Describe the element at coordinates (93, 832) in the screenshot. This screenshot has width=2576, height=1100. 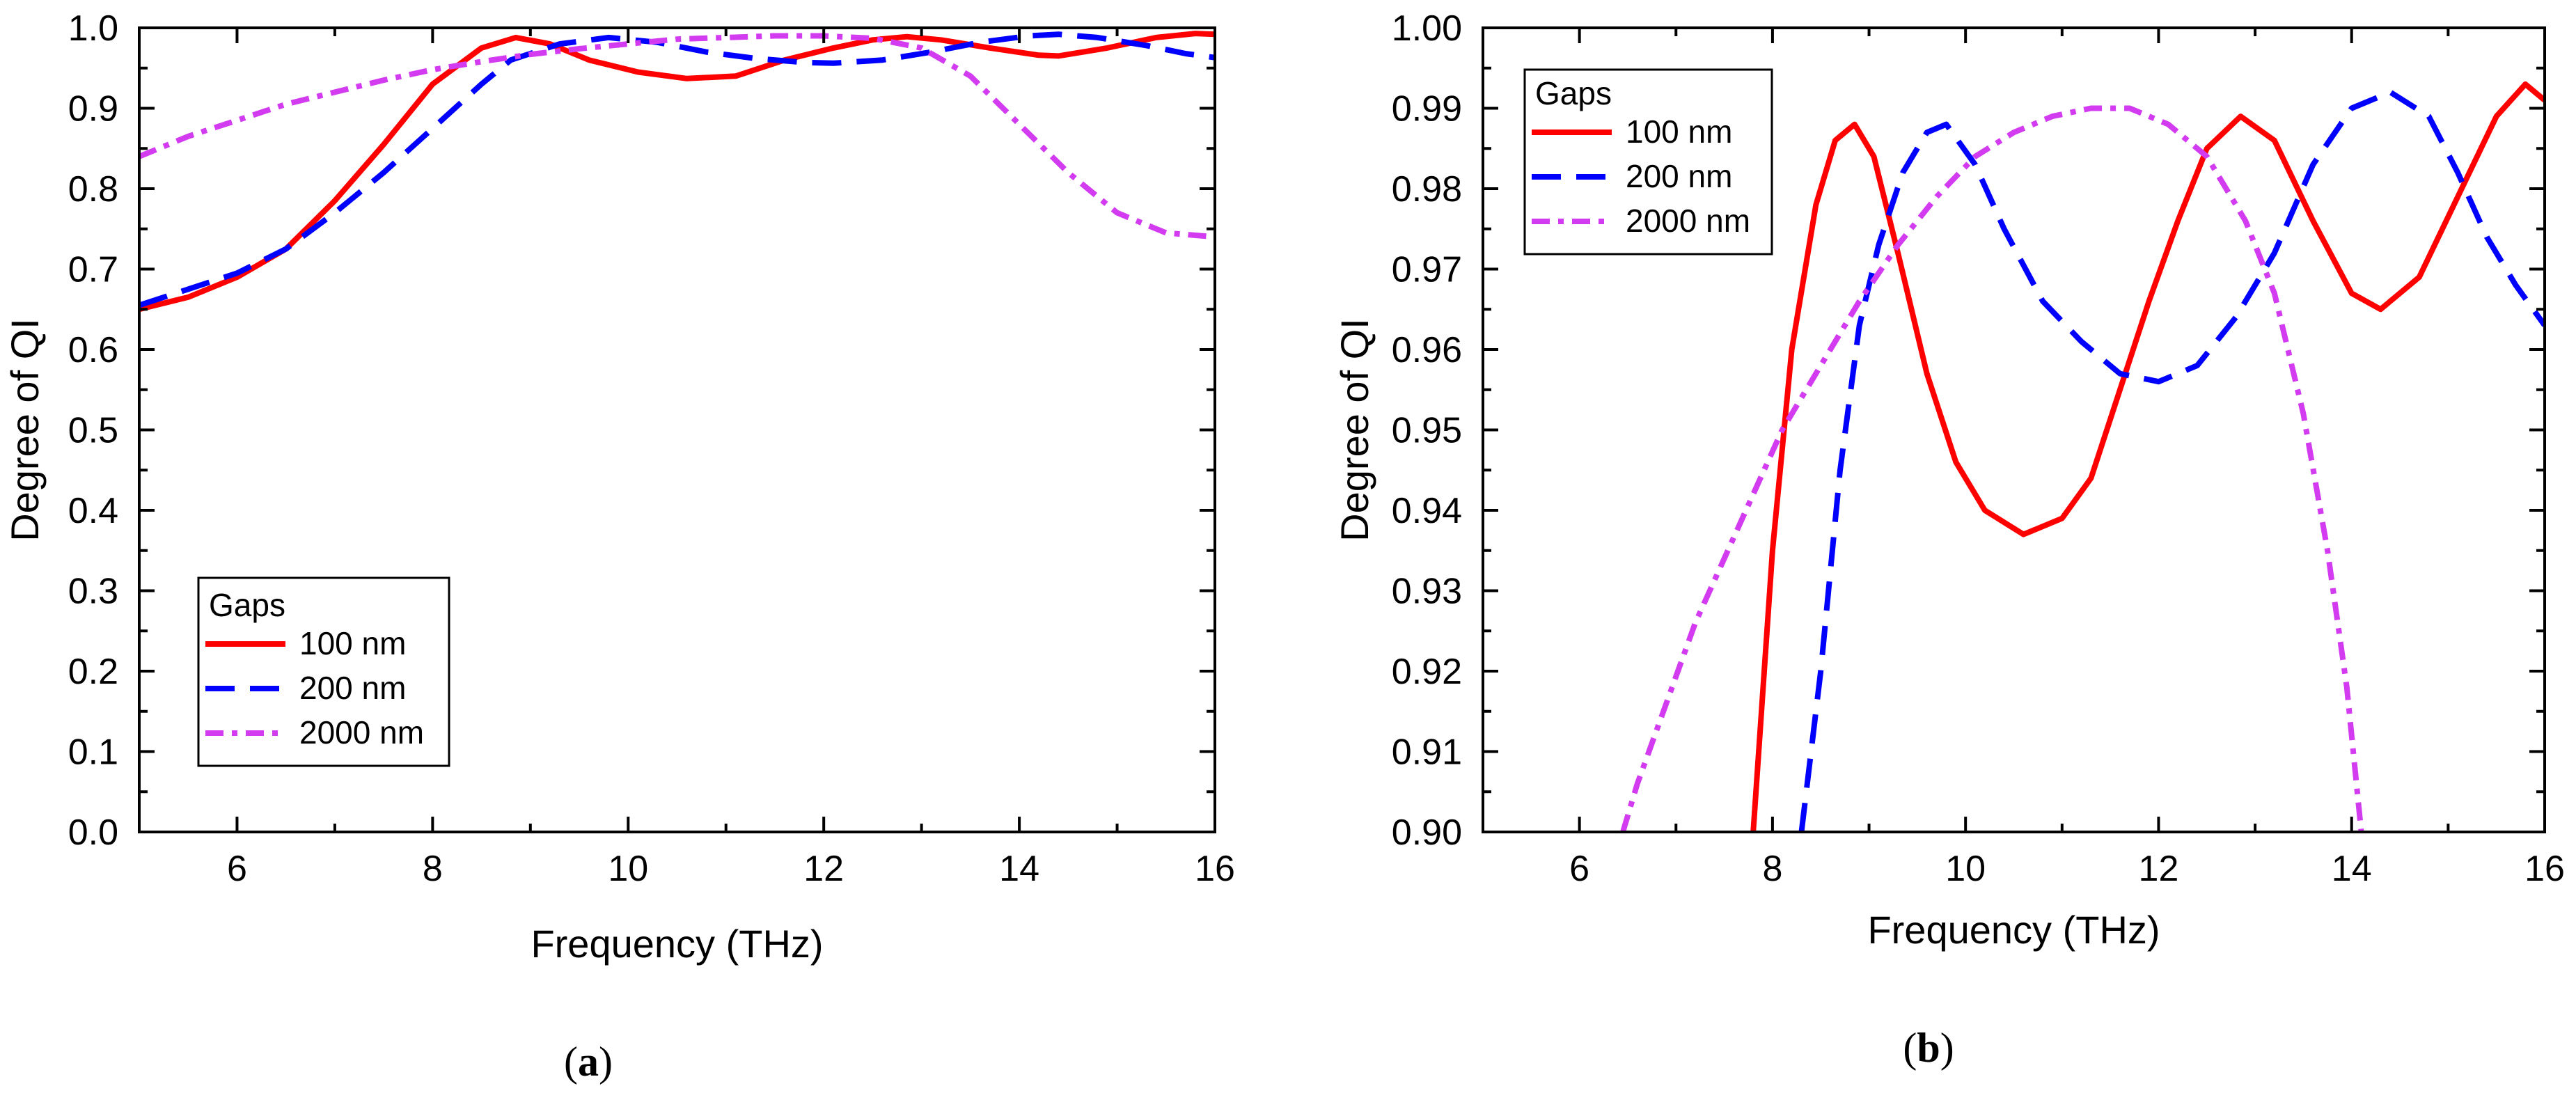
I see `y-tick-label: 0.0` at that location.